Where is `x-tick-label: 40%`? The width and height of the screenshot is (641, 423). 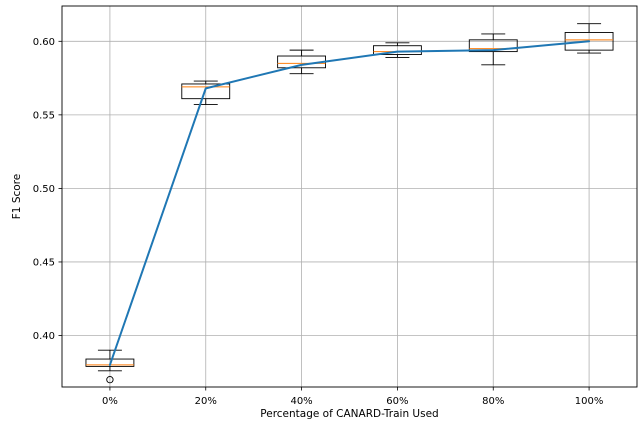 x-tick-label: 40% is located at coordinates (301, 401).